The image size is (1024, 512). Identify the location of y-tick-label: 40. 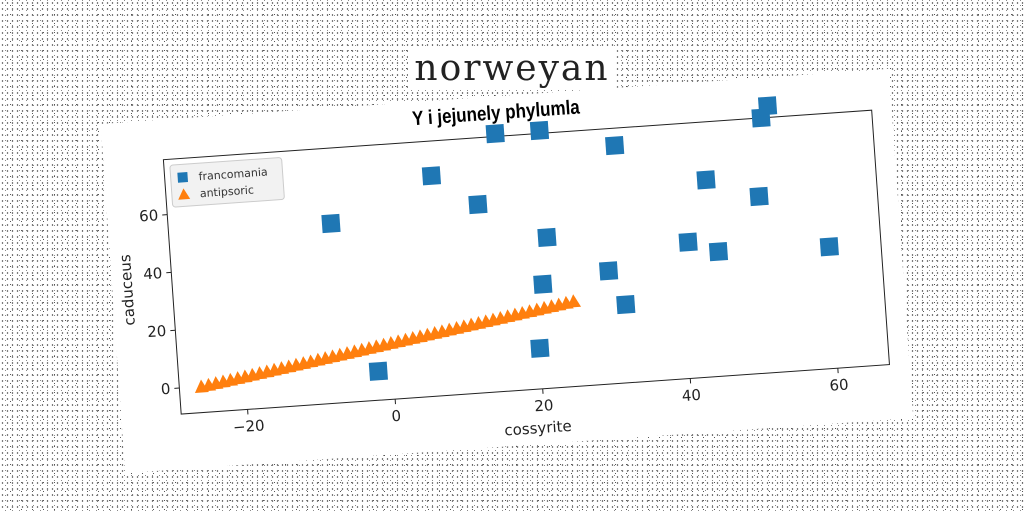
(153, 273).